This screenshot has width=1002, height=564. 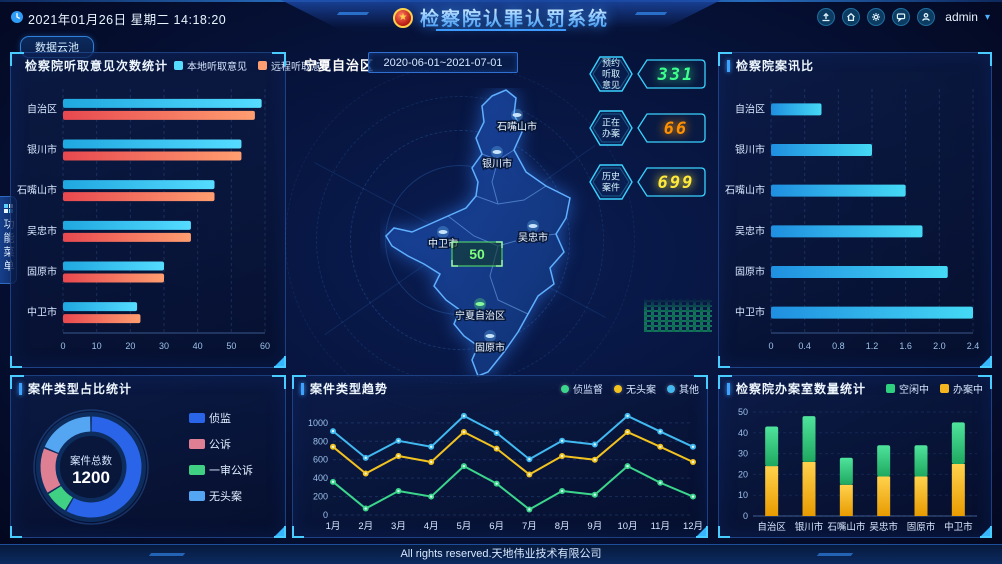 I want to click on svg-text: 20, so click(x=743, y=474).